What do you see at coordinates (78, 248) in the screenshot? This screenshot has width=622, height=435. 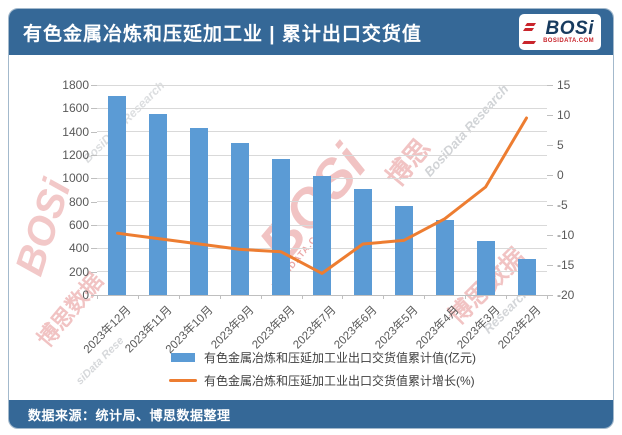 I see `left-axis-tick-label: 400` at bounding box center [78, 248].